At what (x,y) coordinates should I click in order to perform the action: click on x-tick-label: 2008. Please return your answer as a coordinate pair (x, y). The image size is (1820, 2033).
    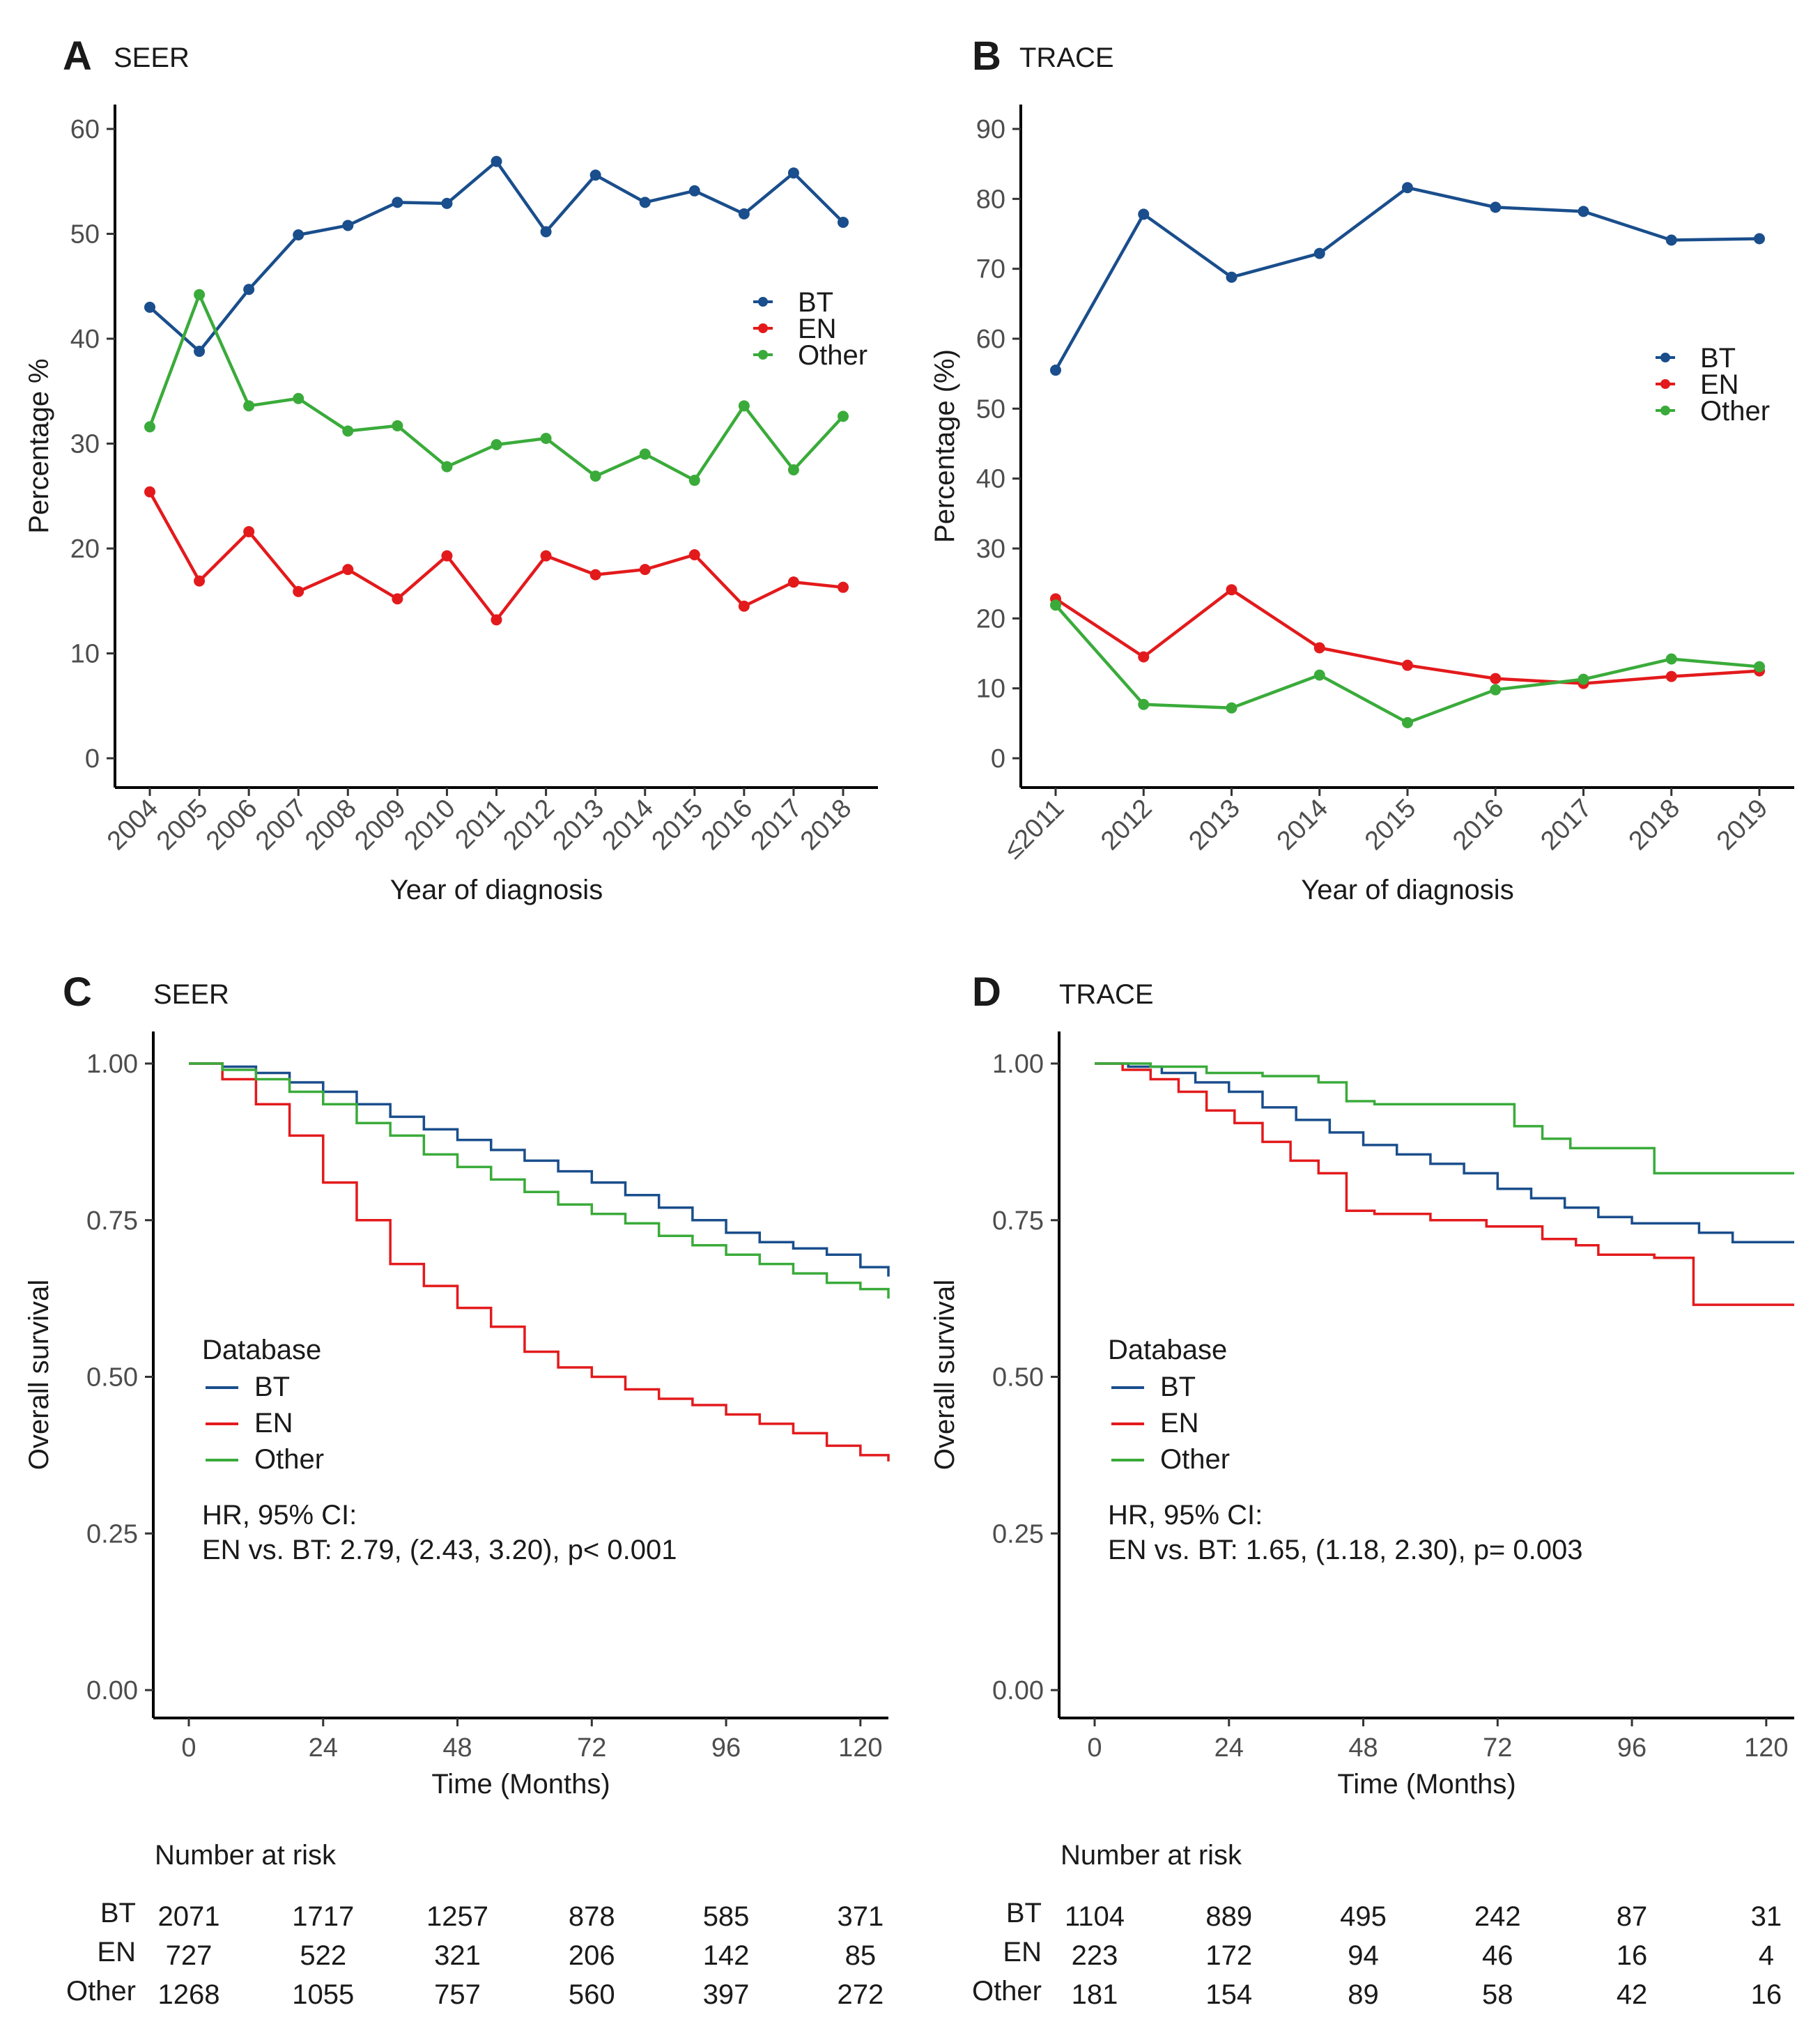
    Looking at the image, I should click on (331, 825).